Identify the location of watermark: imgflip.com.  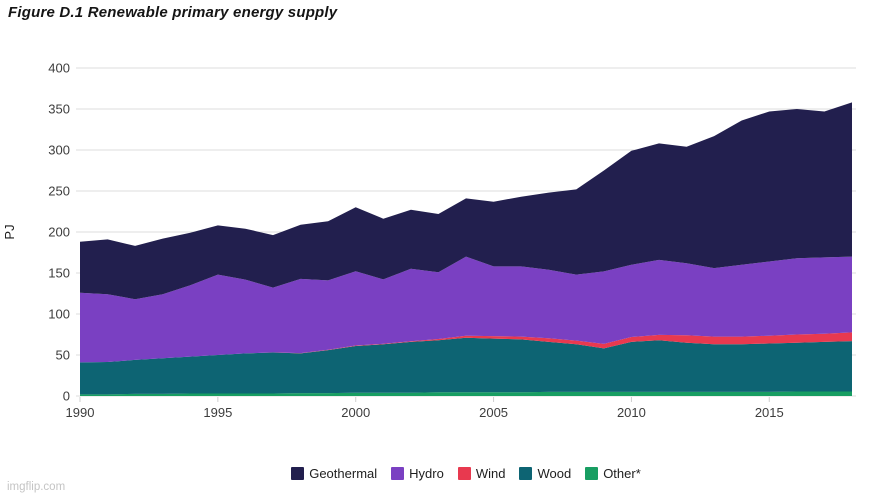
(36, 487).